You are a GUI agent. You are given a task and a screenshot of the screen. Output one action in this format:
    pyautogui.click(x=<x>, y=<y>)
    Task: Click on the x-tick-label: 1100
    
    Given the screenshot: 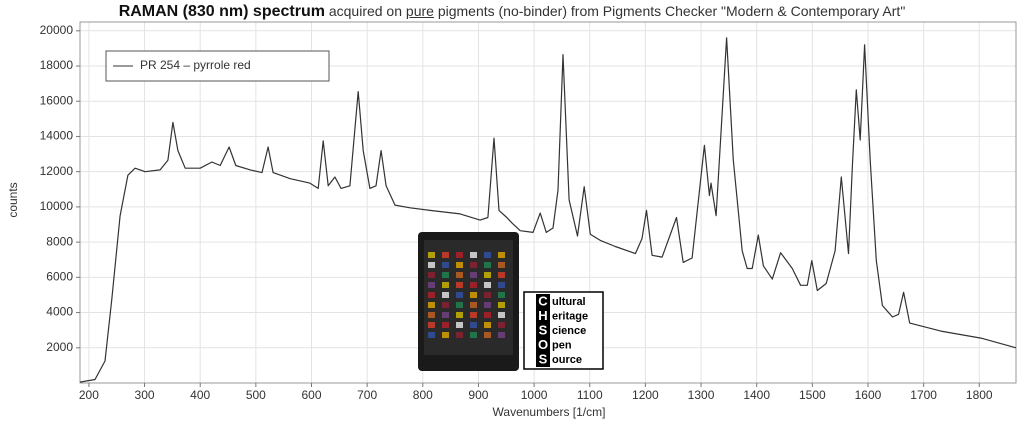 What is the action you would take?
    pyautogui.click(x=590, y=395)
    